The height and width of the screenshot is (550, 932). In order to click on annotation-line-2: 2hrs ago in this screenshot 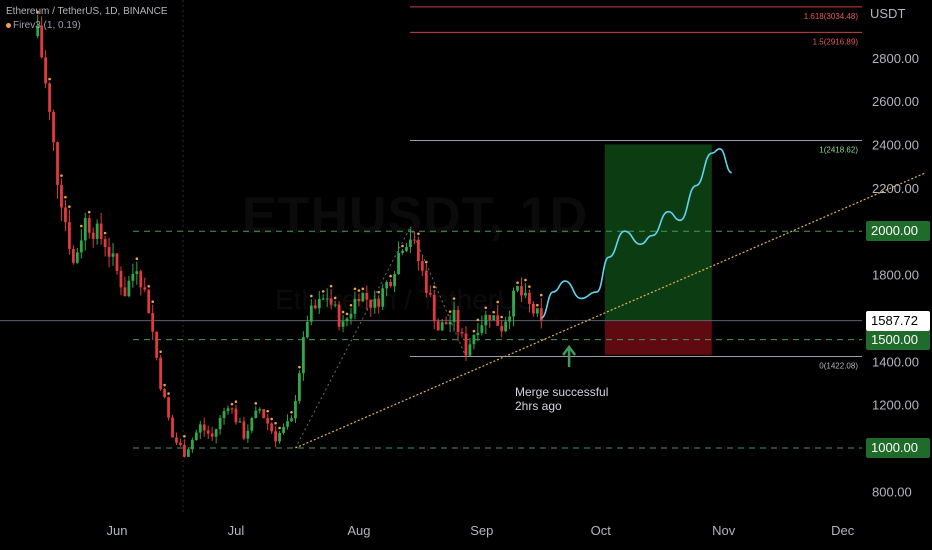, I will do `click(538, 406)`.